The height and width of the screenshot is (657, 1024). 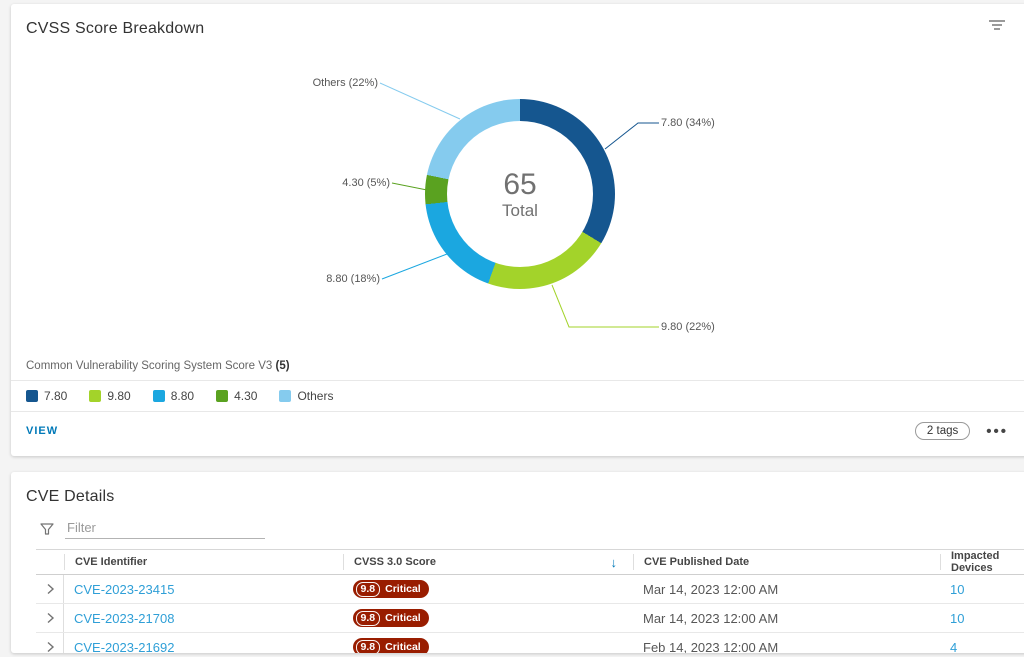 What do you see at coordinates (517, 522) in the screenshot?
I see `table-filter-row` at bounding box center [517, 522].